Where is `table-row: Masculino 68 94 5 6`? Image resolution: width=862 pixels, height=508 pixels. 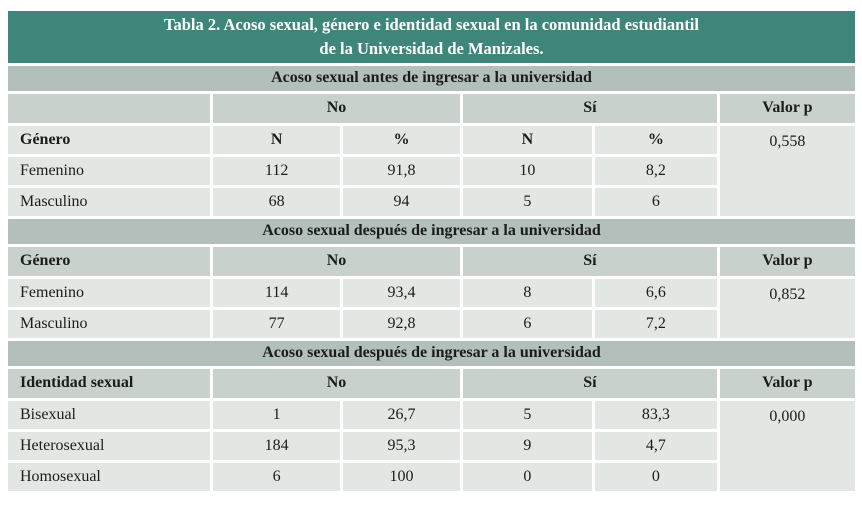
table-row: Masculino 68 94 5 6 is located at coordinates (431, 201).